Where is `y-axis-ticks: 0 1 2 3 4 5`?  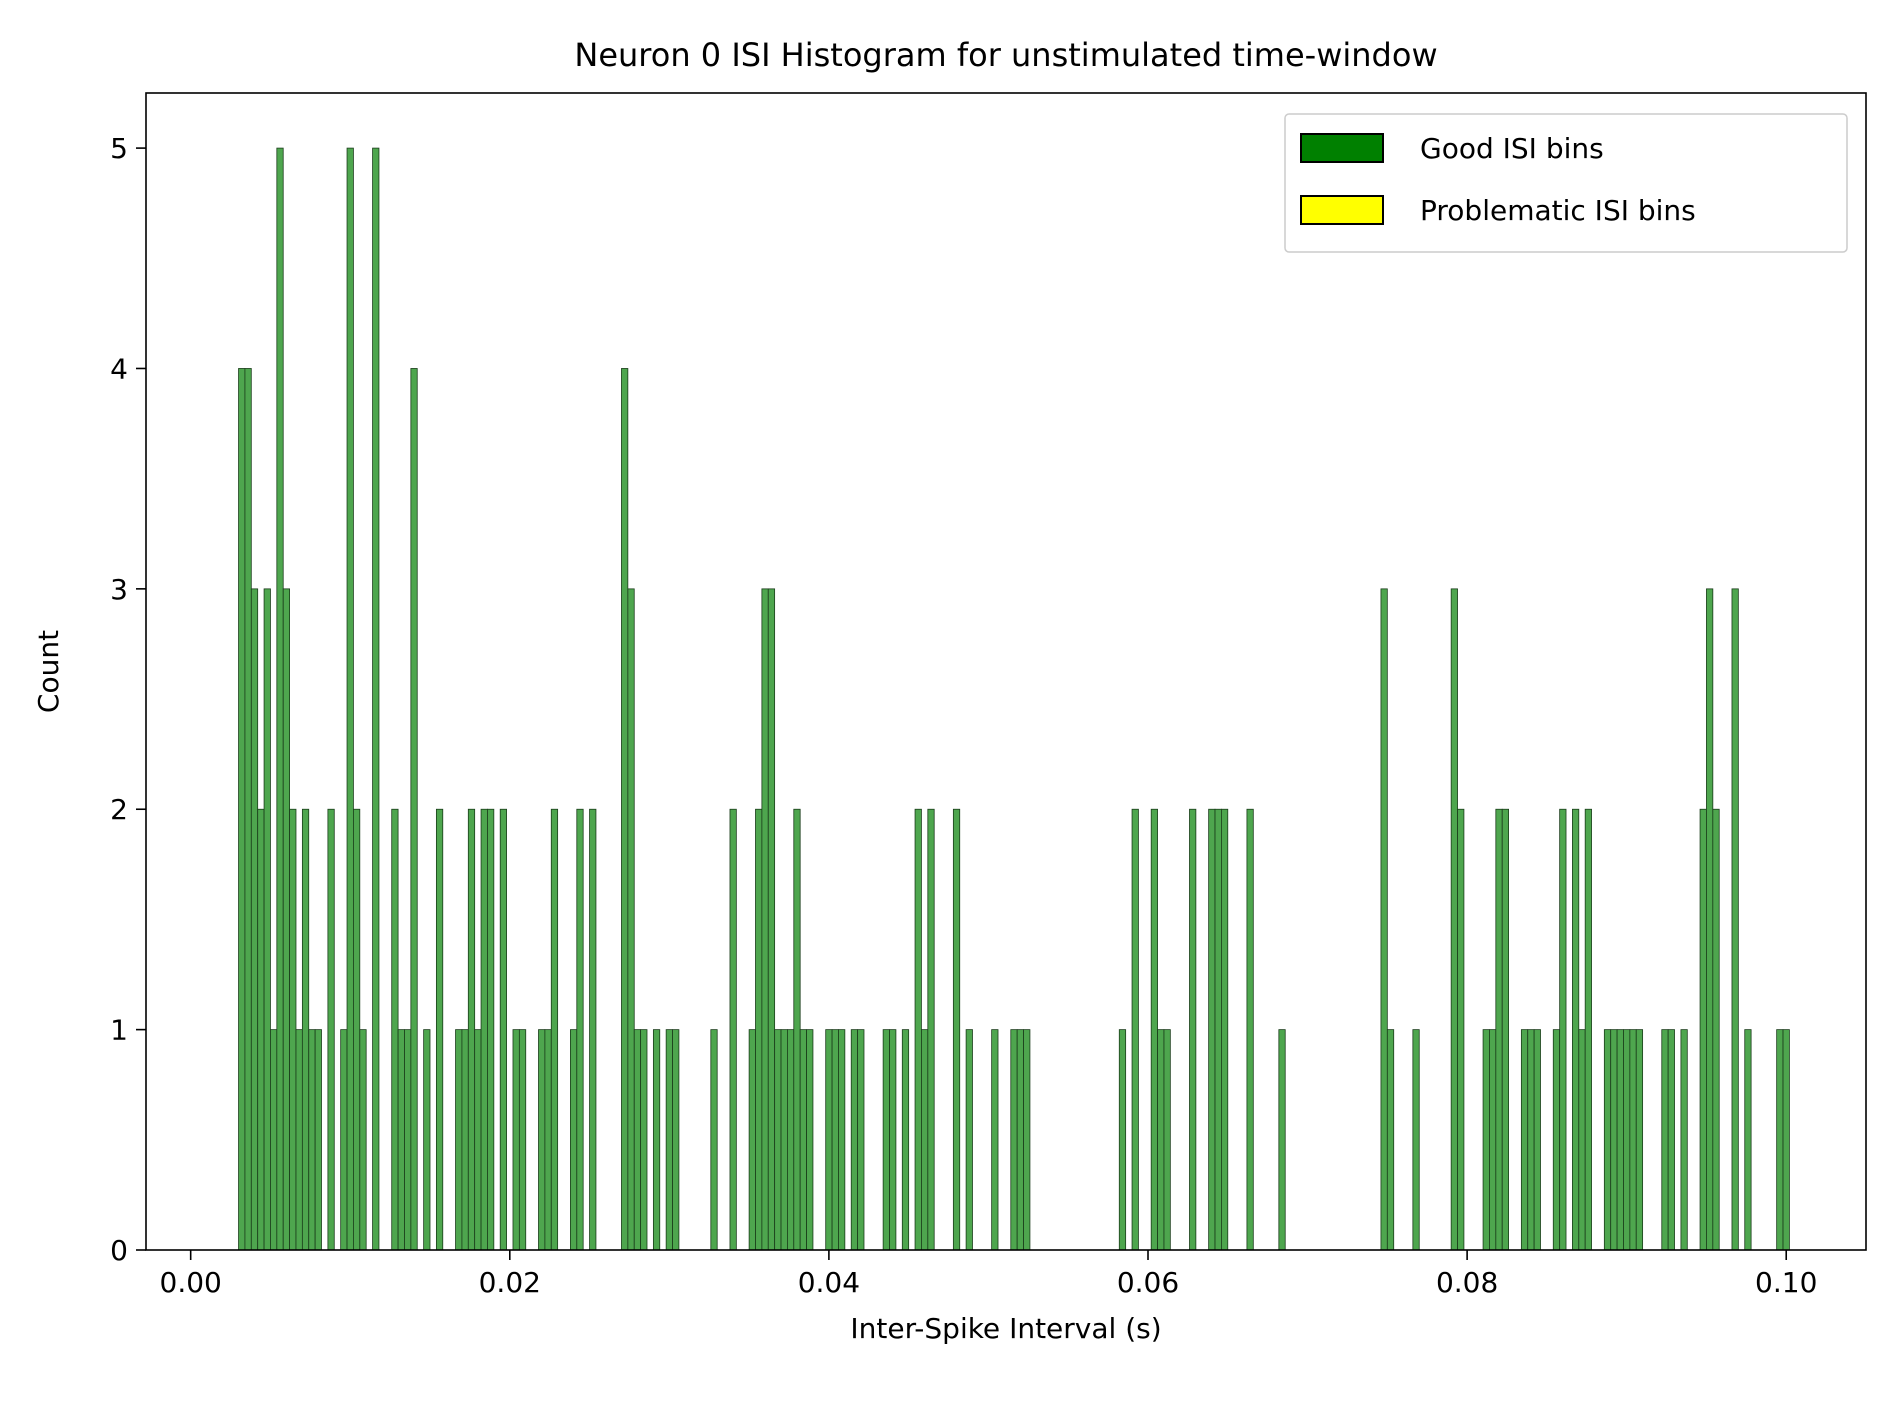
y-axis-ticks: 0 1 2 3 4 5 is located at coordinates (128, 699).